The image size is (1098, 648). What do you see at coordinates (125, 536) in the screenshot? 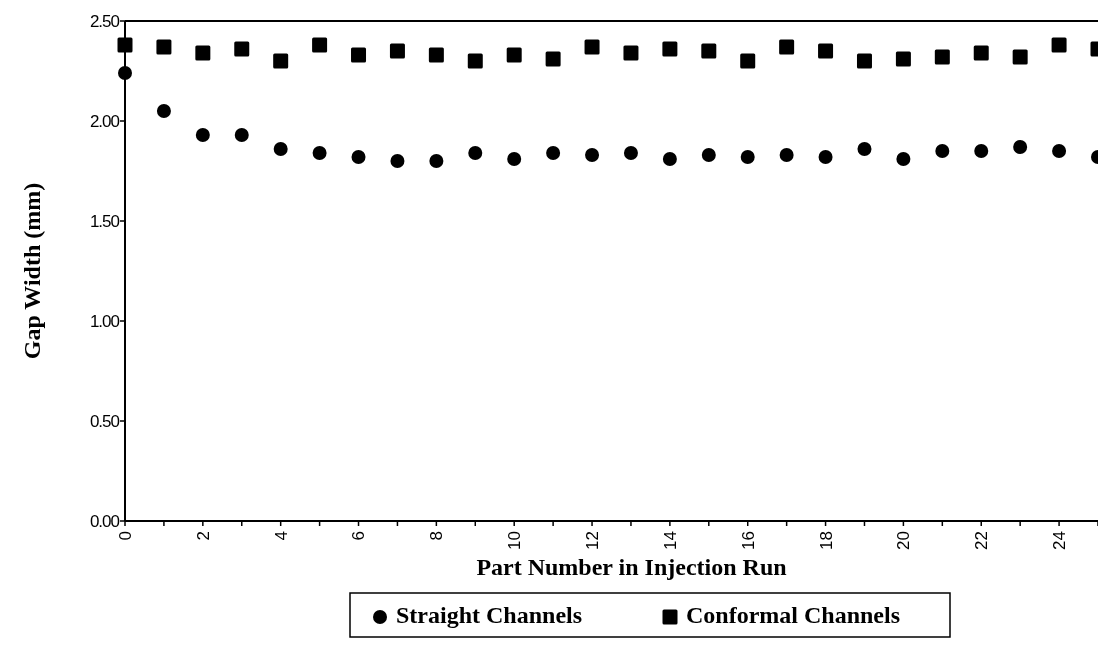
I see `x-tick-label: 0` at bounding box center [125, 536].